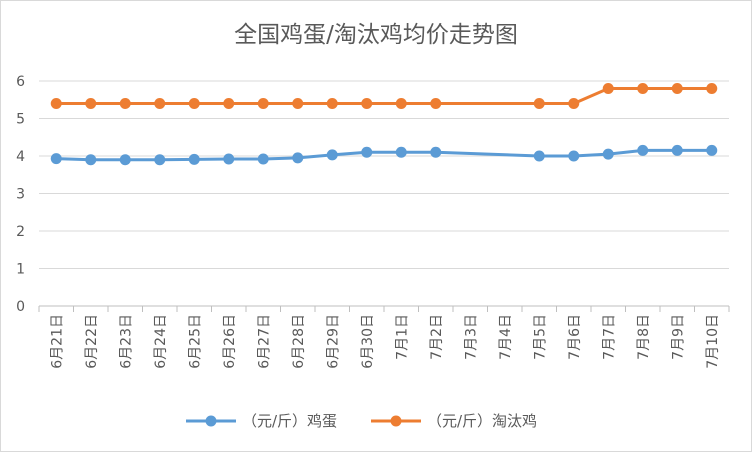 Image resolution: width=752 pixels, height=452 pixels. Describe the element at coordinates (230, 341) in the screenshot. I see `x-tick-label: 6月26日` at that location.